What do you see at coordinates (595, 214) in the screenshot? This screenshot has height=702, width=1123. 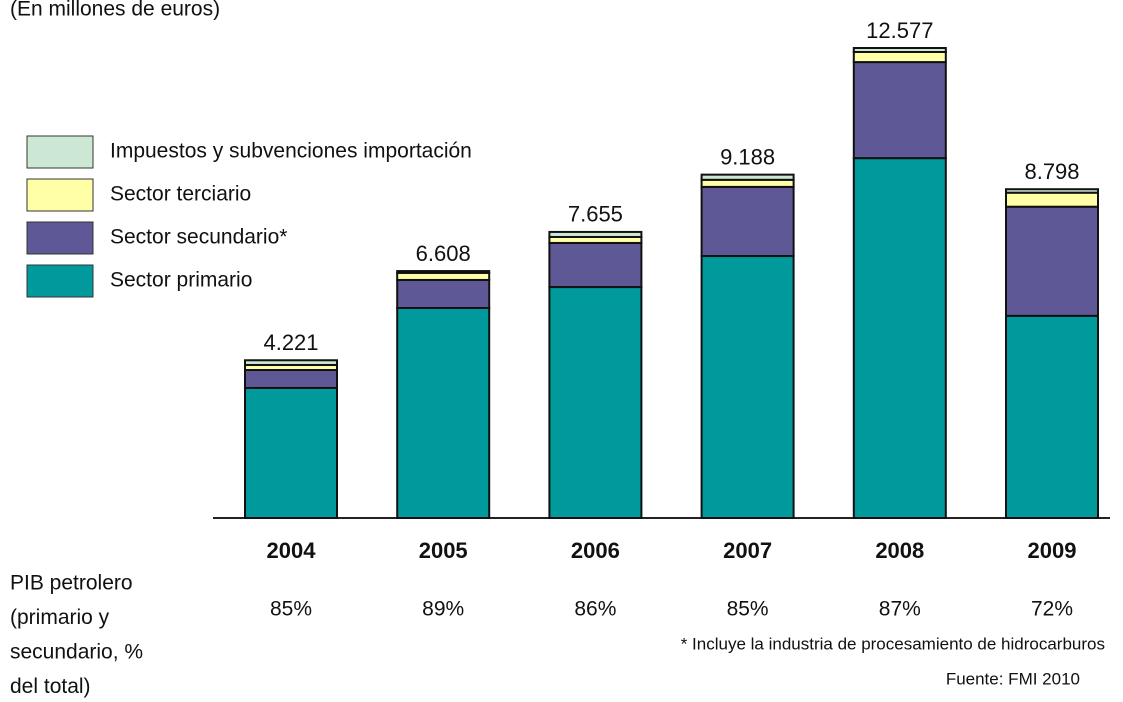 I see `total-label: 7.655` at bounding box center [595, 214].